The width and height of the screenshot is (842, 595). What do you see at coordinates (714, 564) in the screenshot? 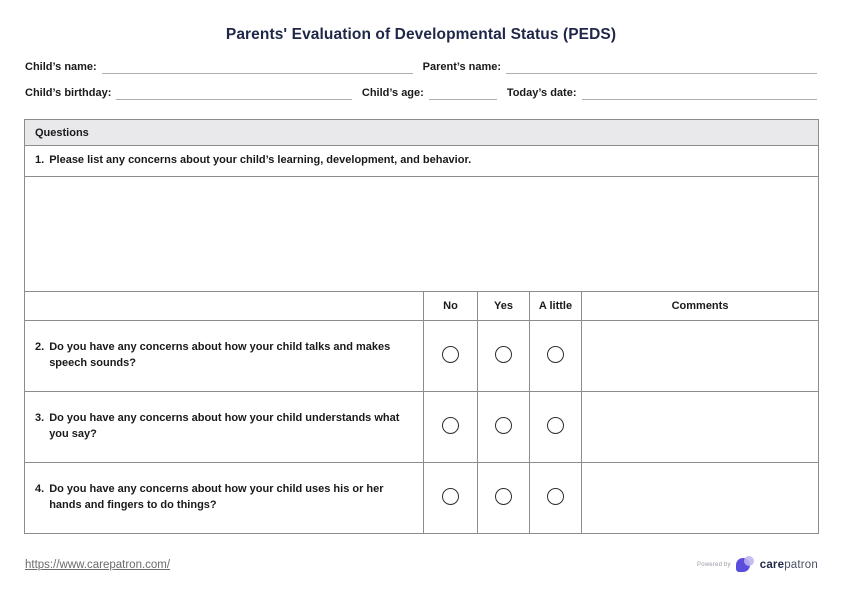
I see `powered-by-label: Powered by` at bounding box center [714, 564].